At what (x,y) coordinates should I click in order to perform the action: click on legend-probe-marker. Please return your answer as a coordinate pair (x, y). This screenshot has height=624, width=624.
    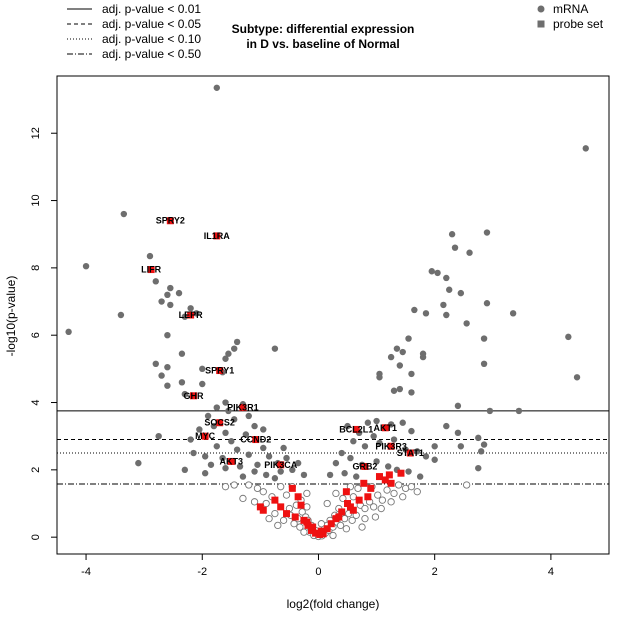
    Looking at the image, I should click on (541, 24).